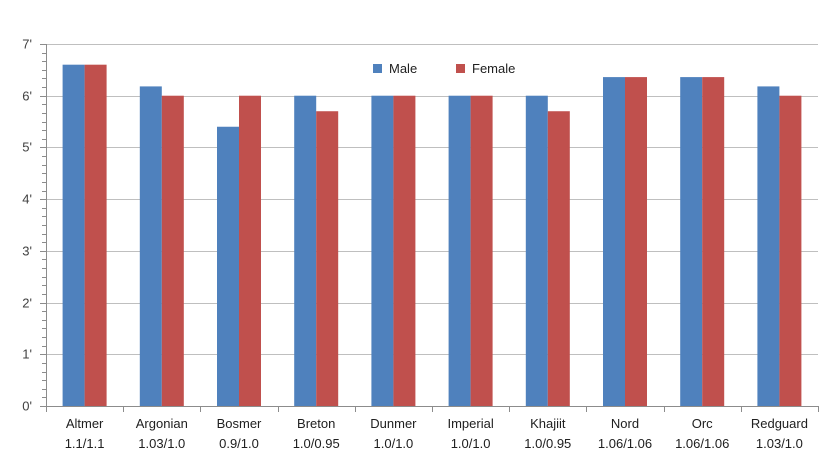 Image resolution: width=840 pixels, height=471 pixels. What do you see at coordinates (691, 242) in the screenshot?
I see `bar-male-orc` at bounding box center [691, 242].